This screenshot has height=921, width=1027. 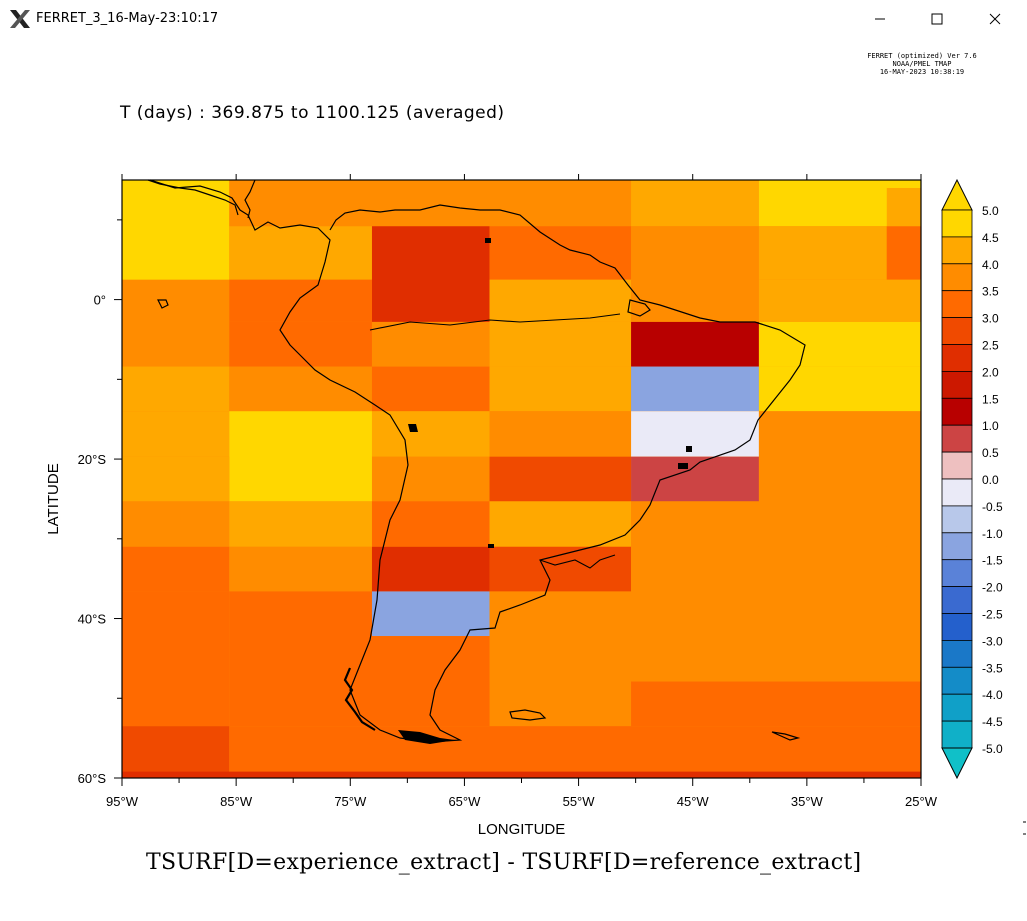 What do you see at coordinates (880, 19) in the screenshot?
I see `minimize-button` at bounding box center [880, 19].